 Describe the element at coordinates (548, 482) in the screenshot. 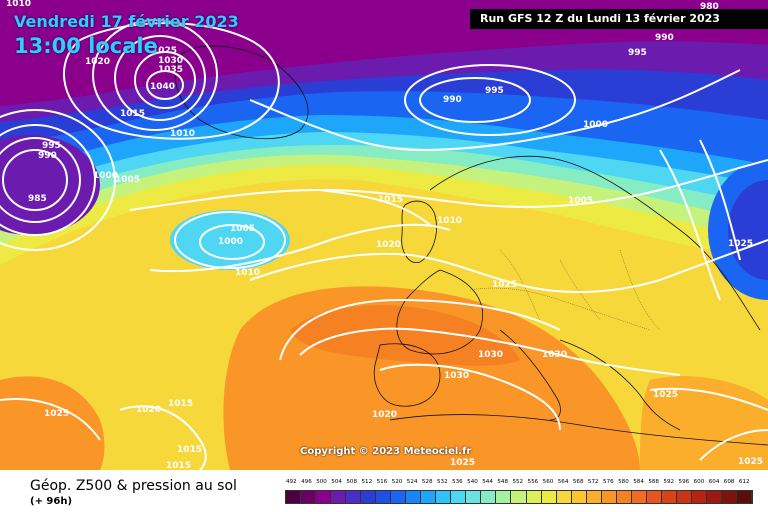

I see `legend-value: 560` at that location.